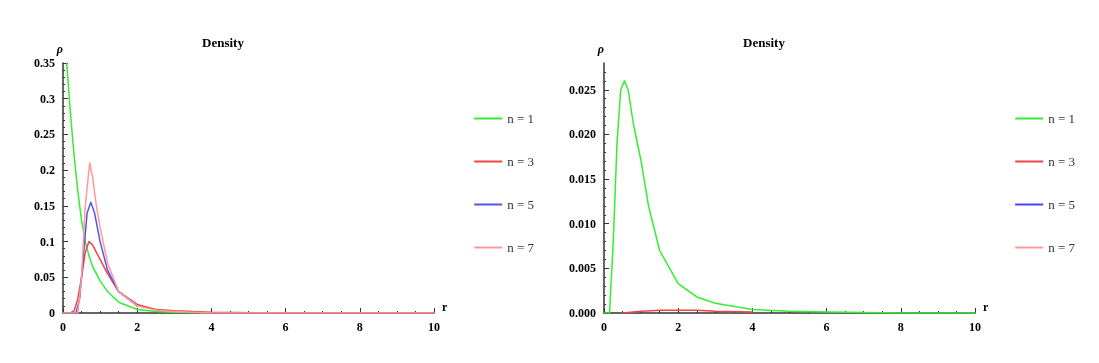 This screenshot has height=363, width=1099. Describe the element at coordinates (52, 313) in the screenshot. I see `y-tick-label: 0` at that location.